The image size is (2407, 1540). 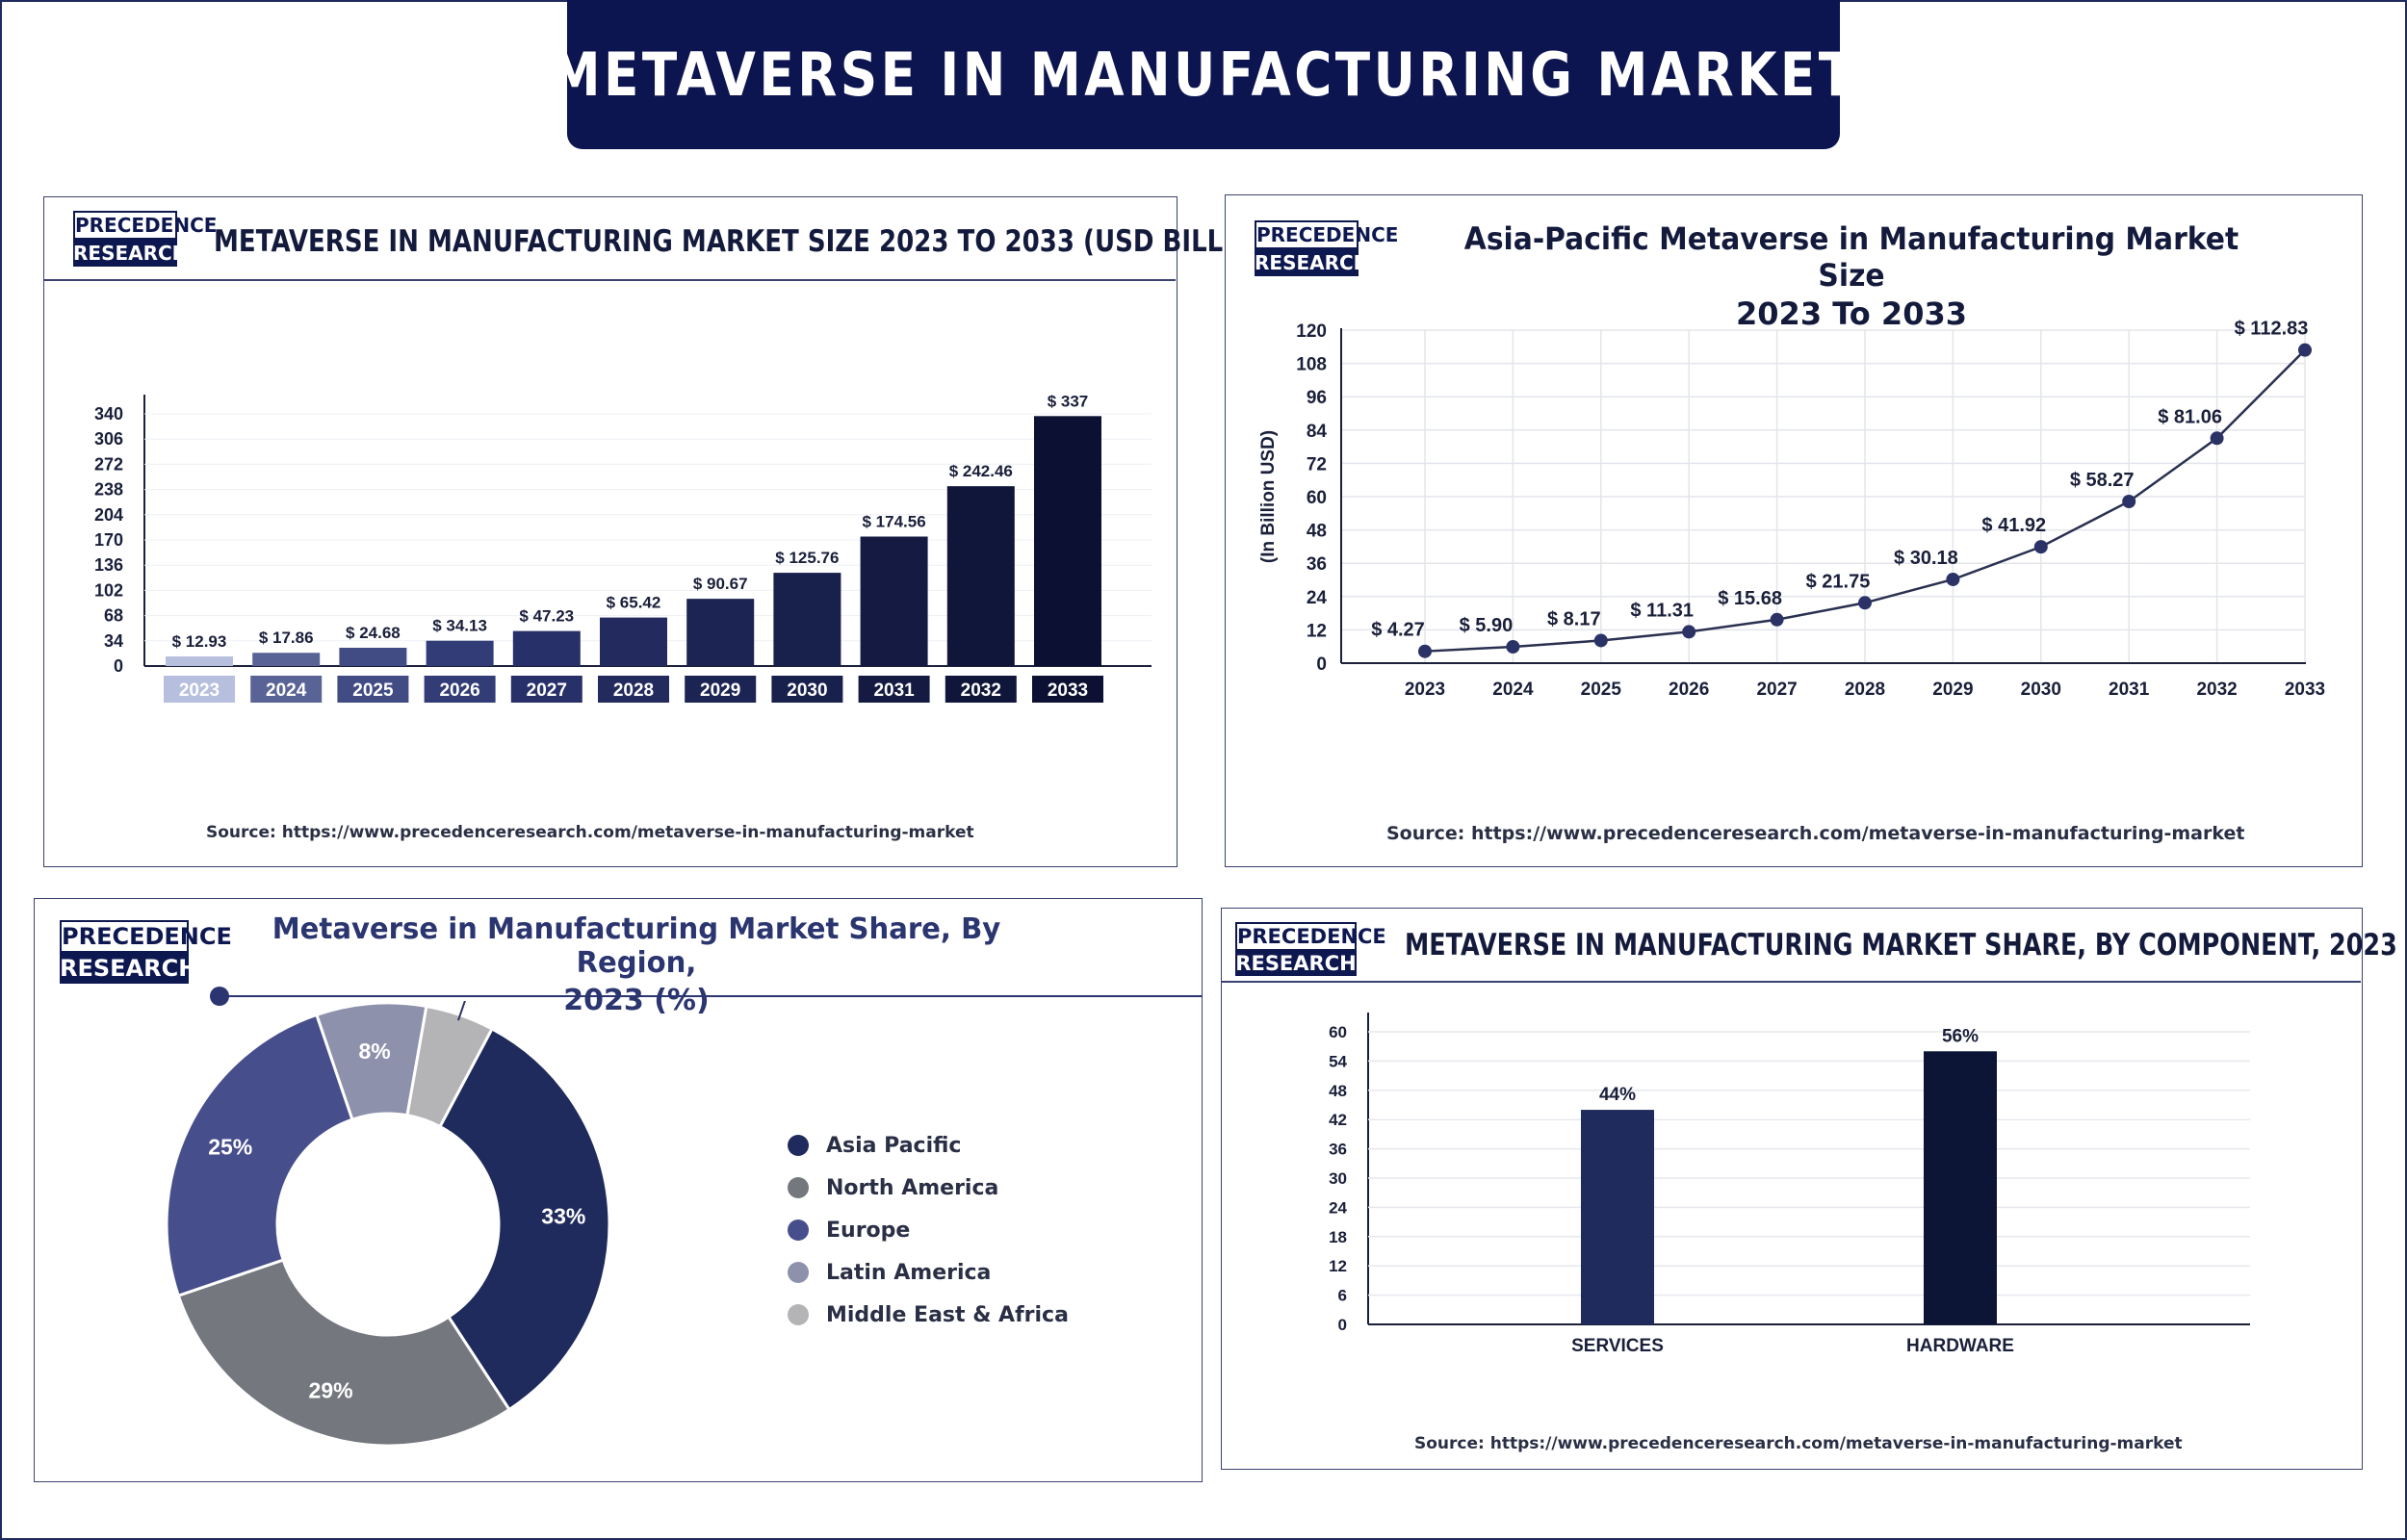 What do you see at coordinates (524, 1219) in the screenshot?
I see `slice-asia-pacific` at bounding box center [524, 1219].